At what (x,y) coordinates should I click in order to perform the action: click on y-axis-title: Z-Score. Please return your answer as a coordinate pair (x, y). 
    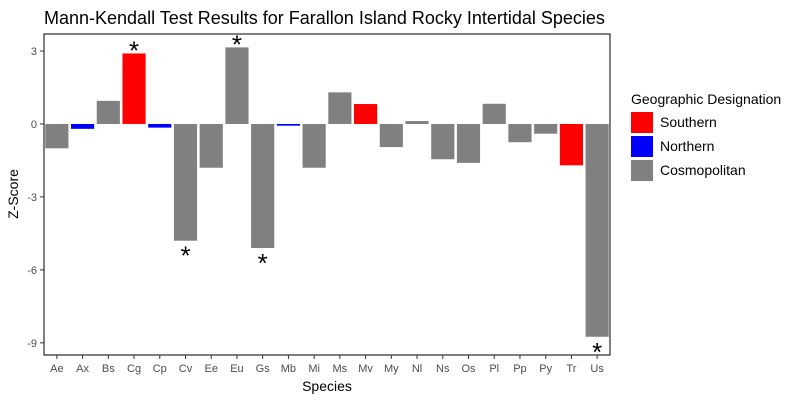
    Looking at the image, I should click on (13, 194).